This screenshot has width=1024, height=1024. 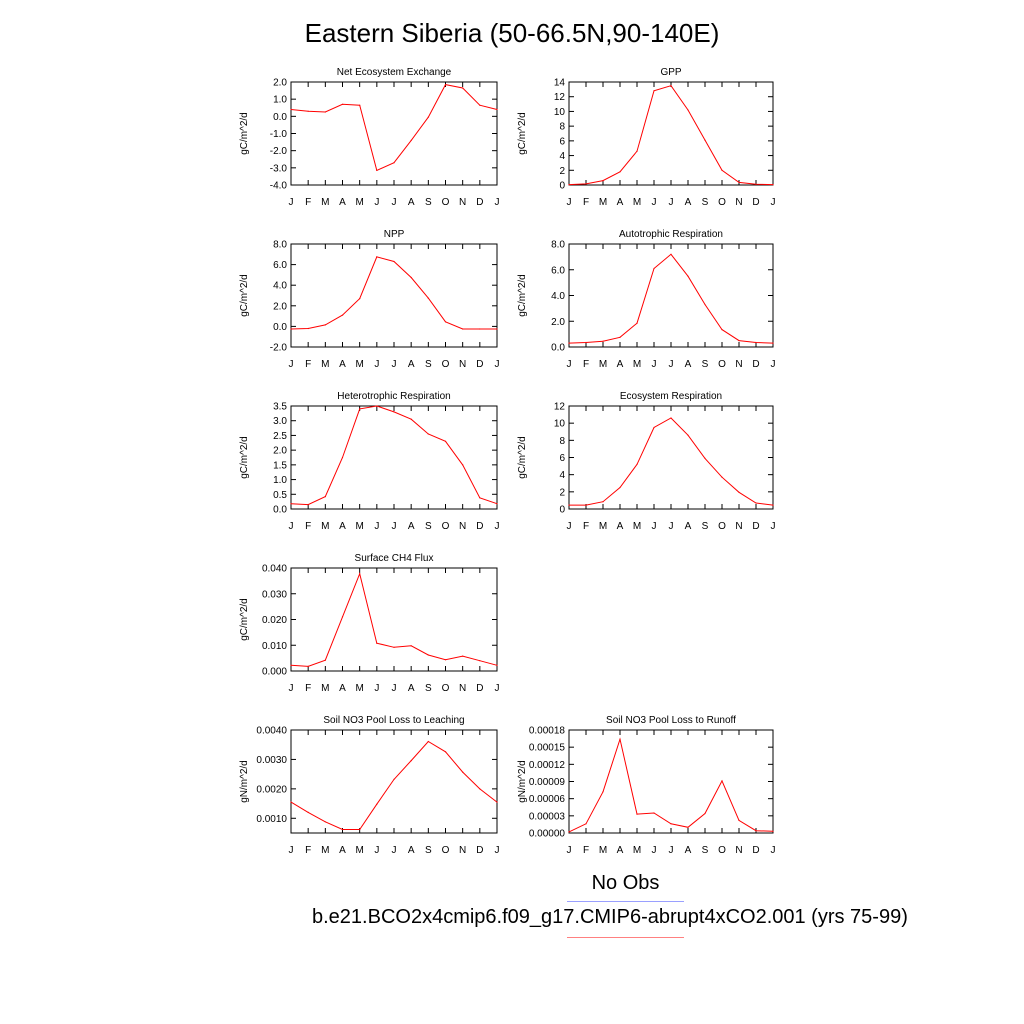 What do you see at coordinates (280, 407) in the screenshot?
I see `y-tick-label: 3.5` at bounding box center [280, 407].